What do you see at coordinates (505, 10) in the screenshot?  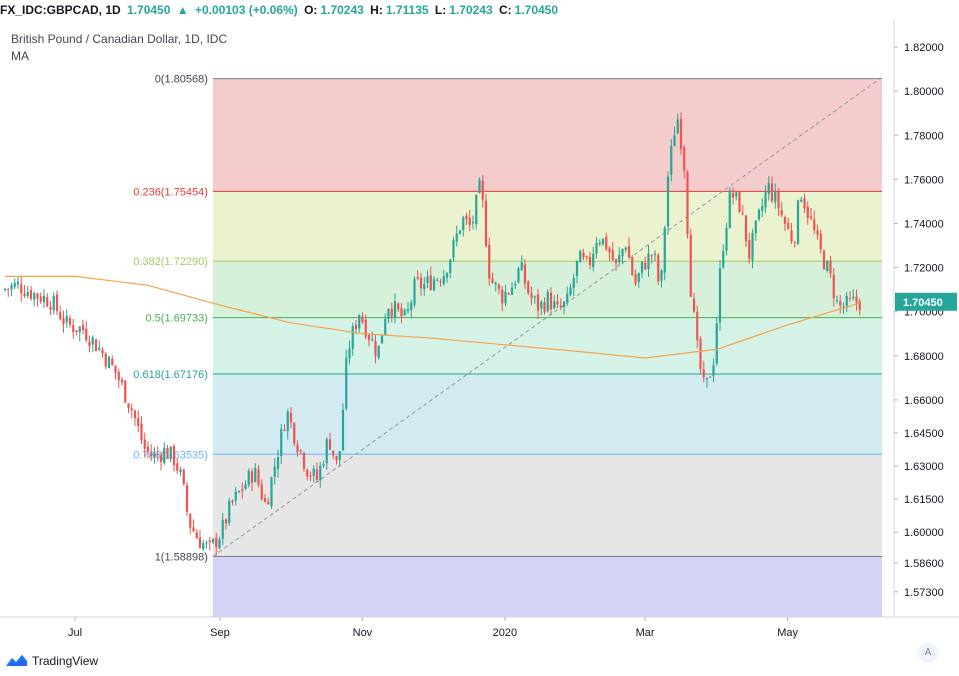 I see `close-label: C:` at bounding box center [505, 10].